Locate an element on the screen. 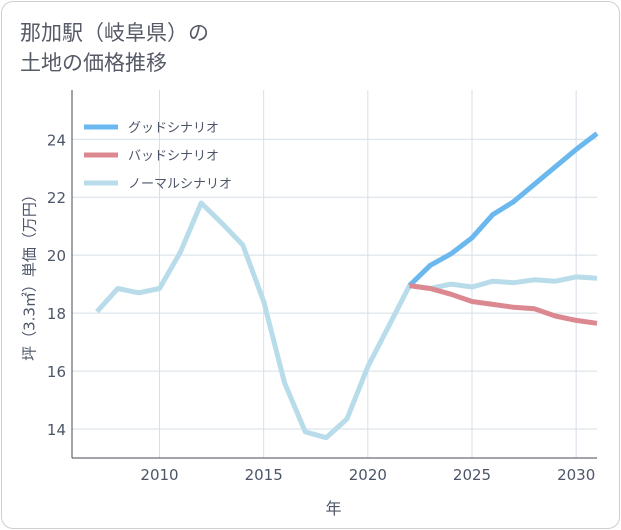 This screenshot has width=621, height=530. y-tick-label-20: 20 is located at coordinates (56, 256).